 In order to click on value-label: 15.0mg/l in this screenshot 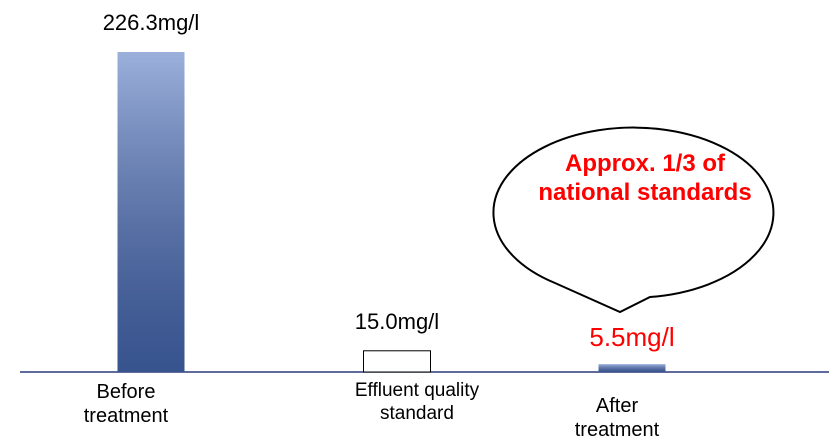, I will do `click(397, 321)`.